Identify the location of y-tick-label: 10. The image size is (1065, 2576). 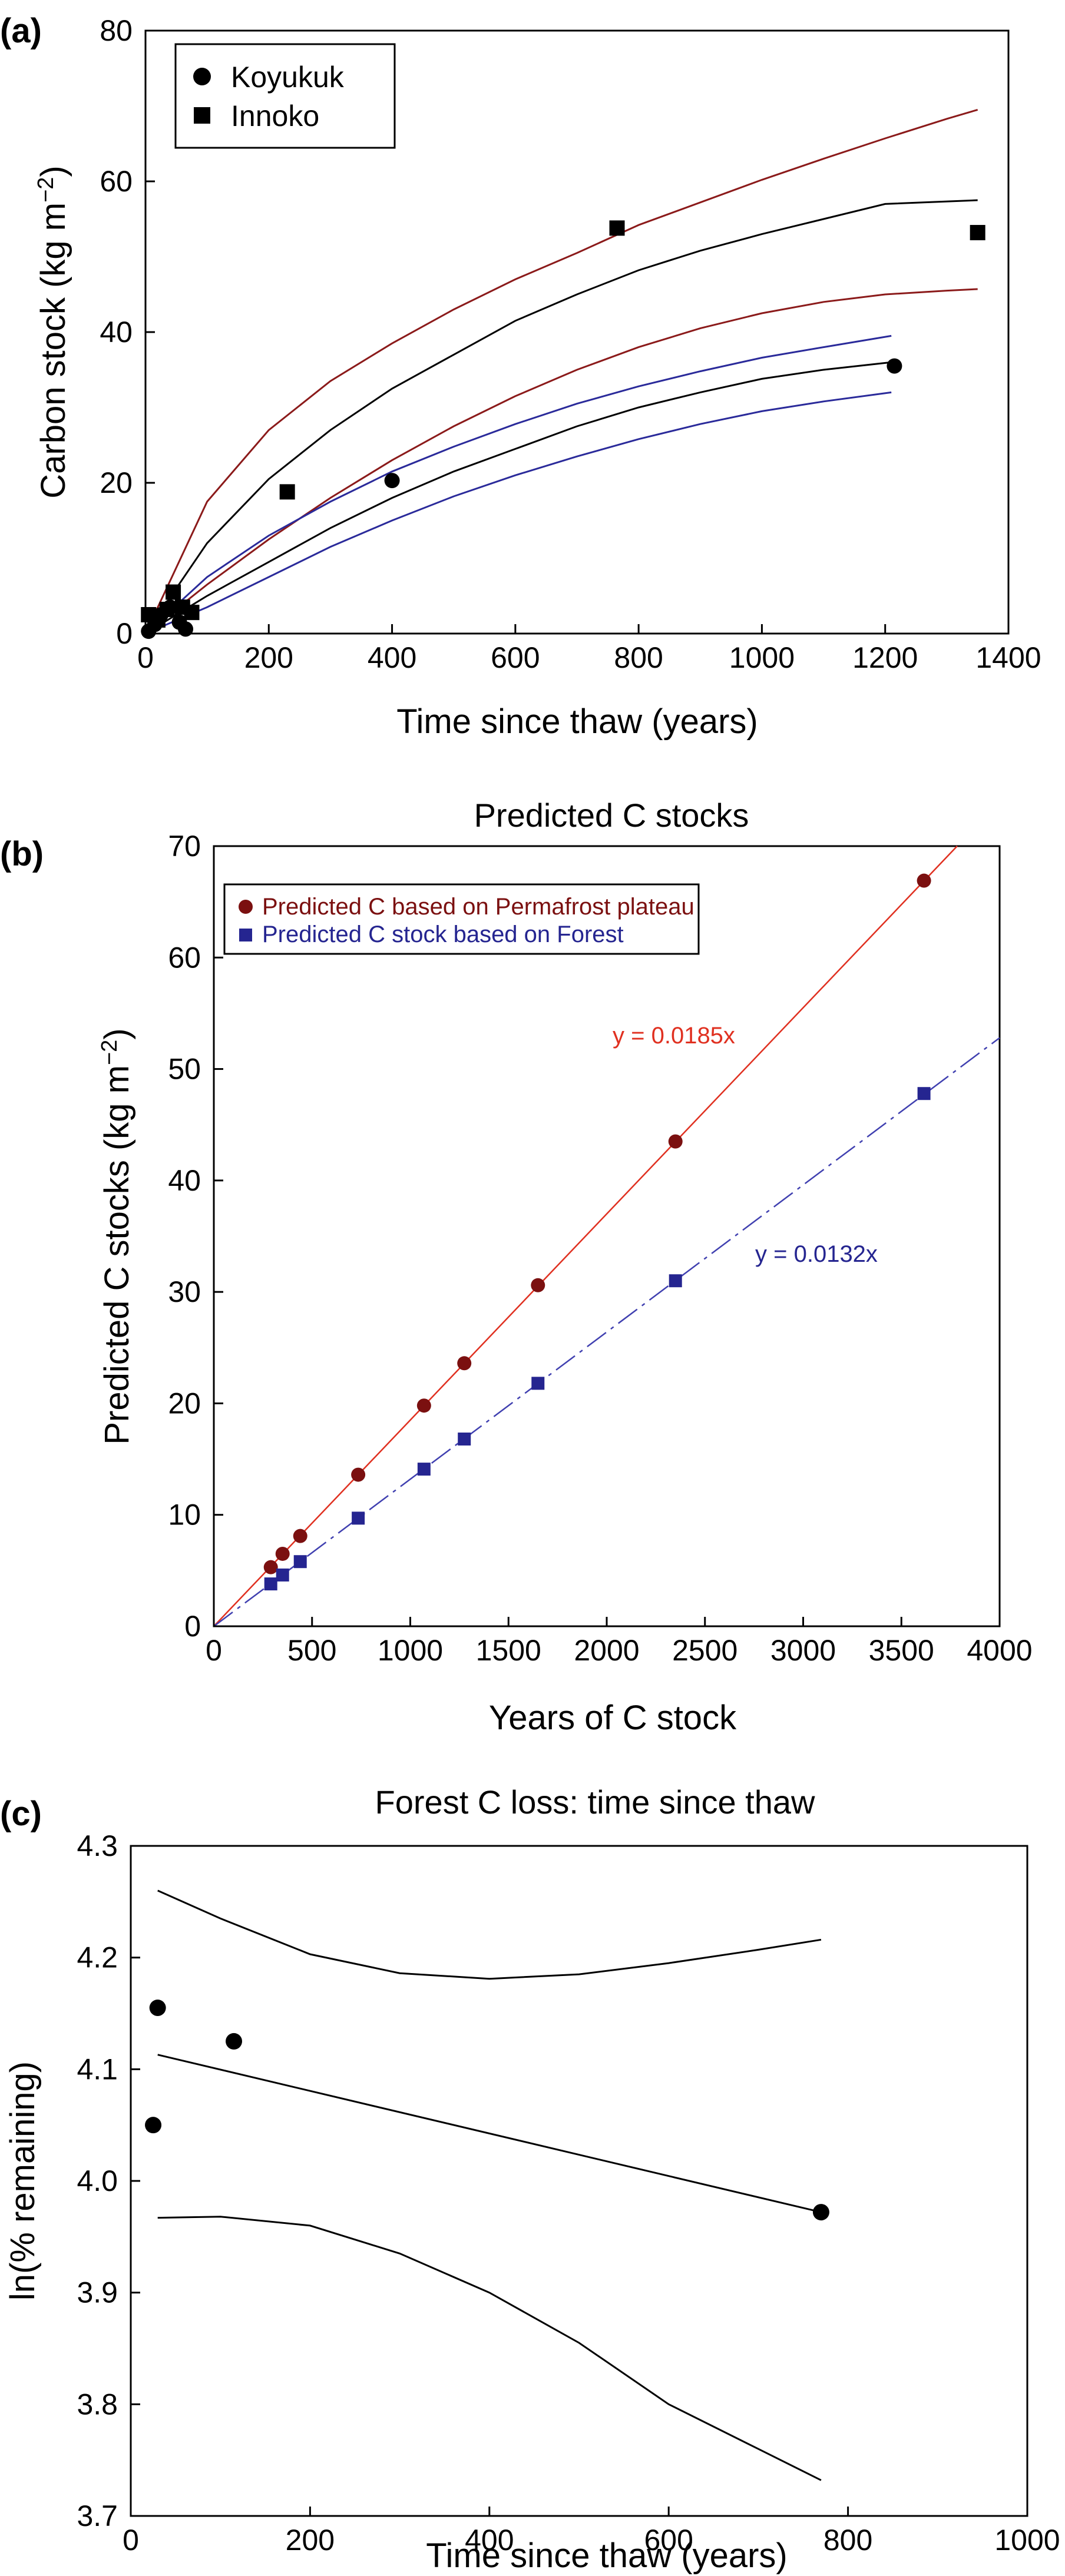
(185, 1514).